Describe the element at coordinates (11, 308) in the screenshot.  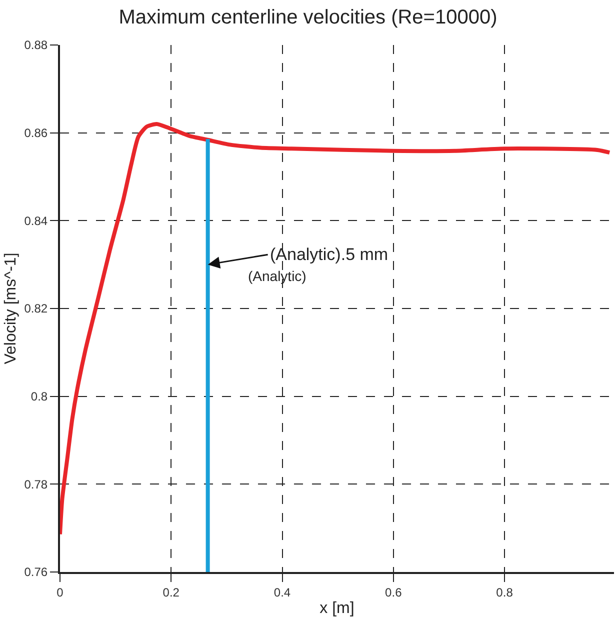
I see `y-axis-title: Velocity [ms^-1]` at that location.